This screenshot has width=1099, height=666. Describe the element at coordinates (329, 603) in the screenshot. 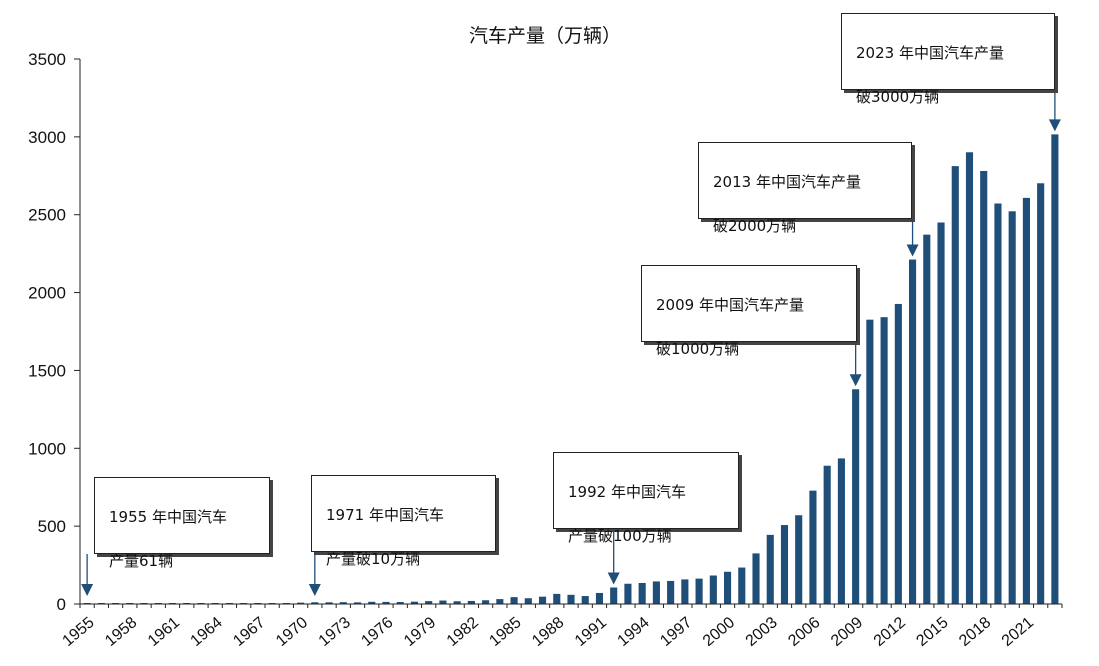

I see `bar-1972` at that location.